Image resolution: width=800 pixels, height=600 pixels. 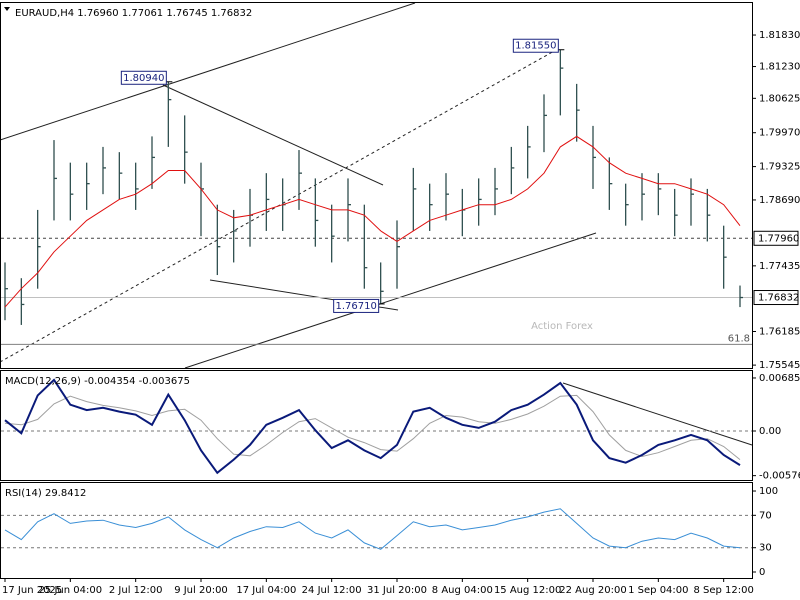 I want to click on level-label: 1.76832, so click(x=778, y=298).